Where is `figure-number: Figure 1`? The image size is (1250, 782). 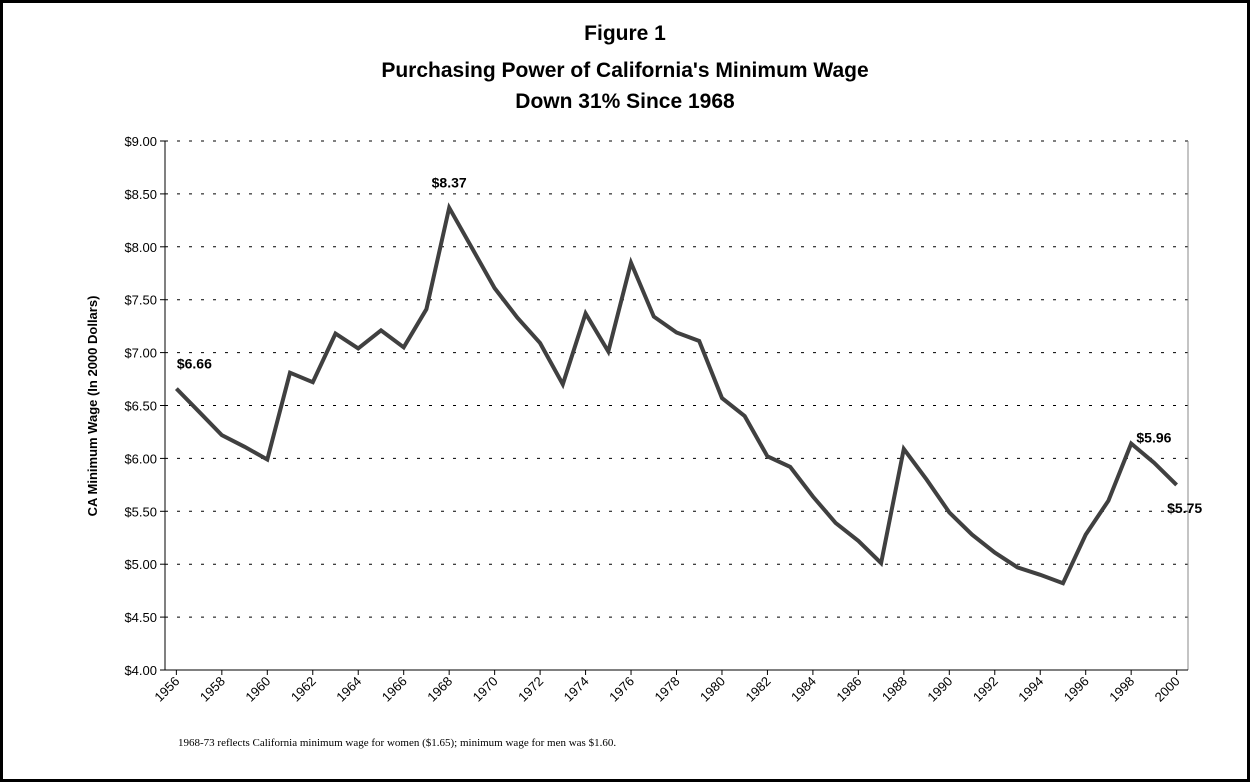 figure-number: Figure 1 is located at coordinates (625, 33).